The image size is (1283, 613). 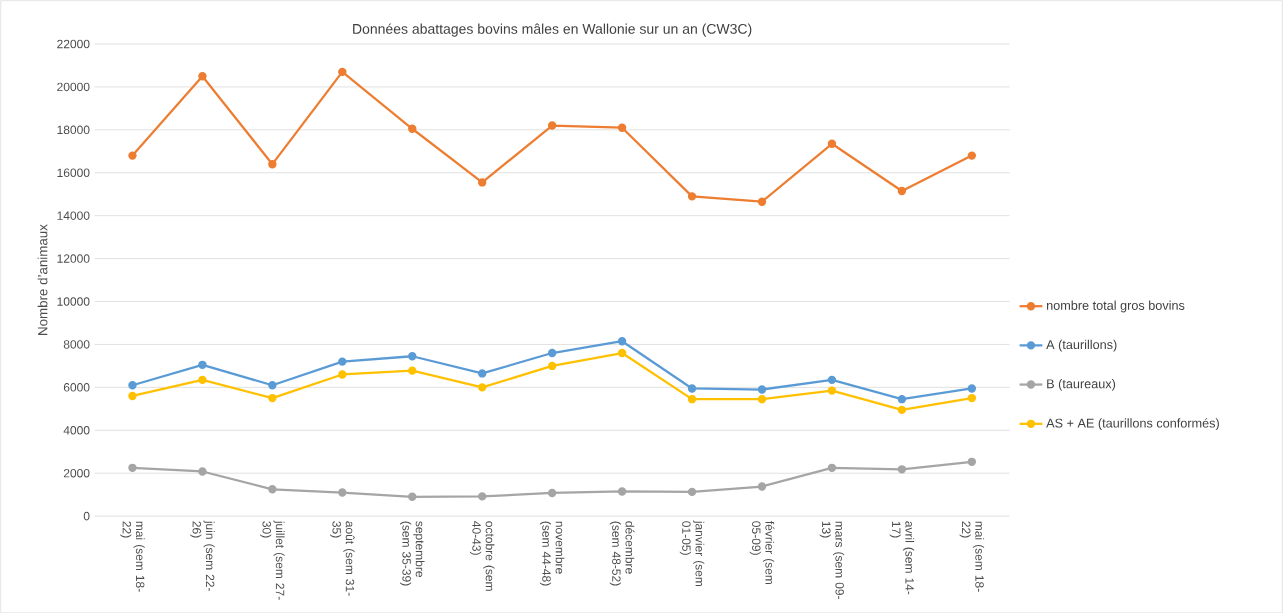 What do you see at coordinates (202, 555) in the screenshot?
I see `x-tick-label: juin (sem 22-26)` at bounding box center [202, 555].